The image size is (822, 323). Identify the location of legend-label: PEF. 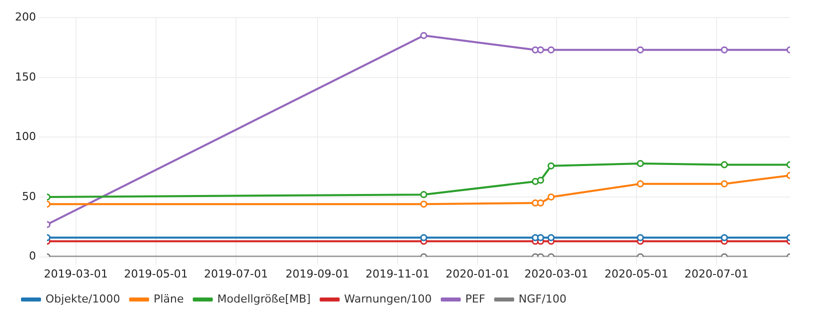
(475, 299).